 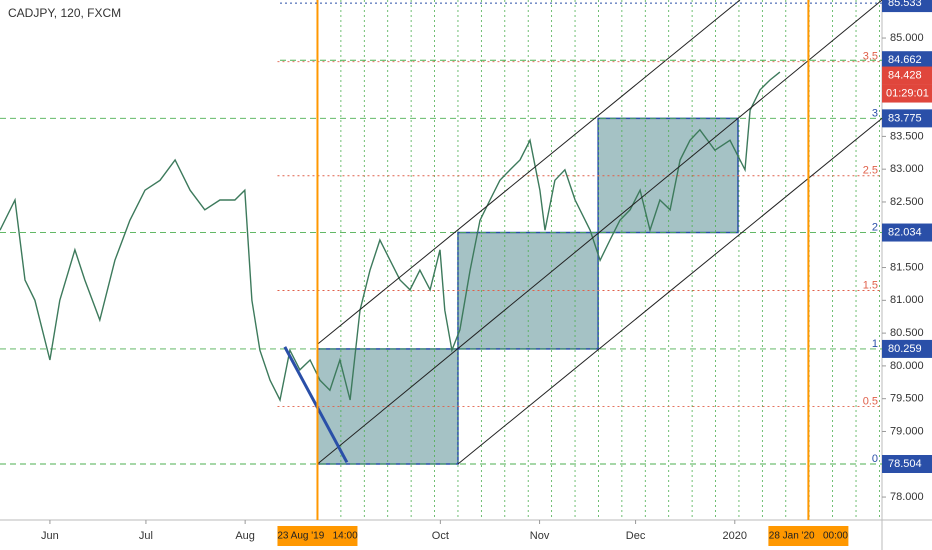 What do you see at coordinates (50, 536) in the screenshot?
I see `x-tick-label: Jun` at bounding box center [50, 536].